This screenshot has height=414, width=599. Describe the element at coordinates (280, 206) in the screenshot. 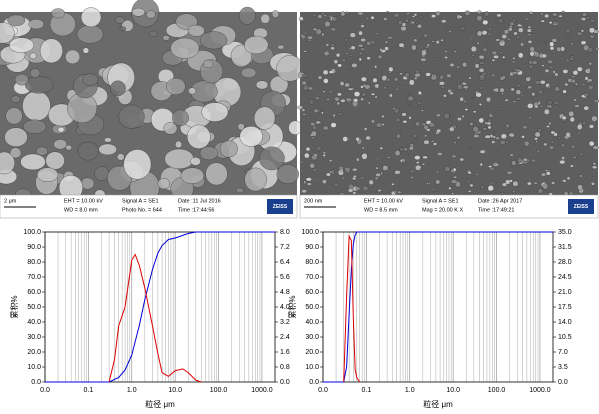

I see `logo-bg` at that location.